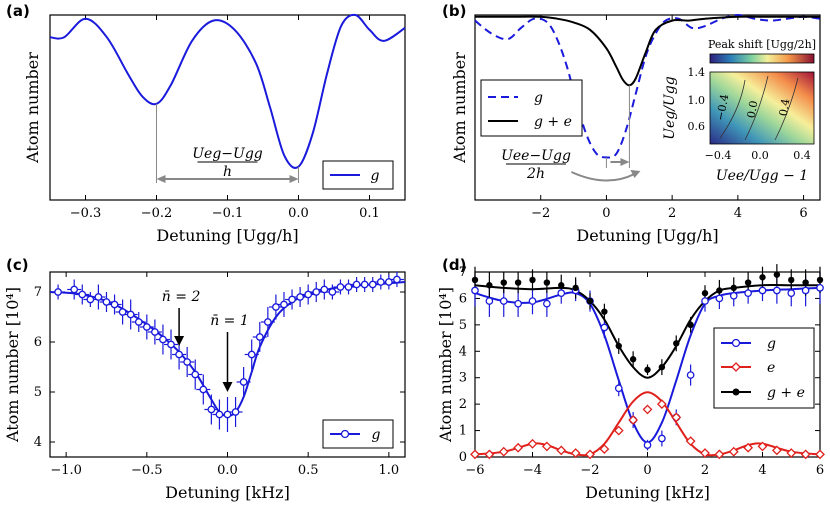 This screenshot has width=830, height=514. Describe the element at coordinates (463, 457) in the screenshot. I see `y-tick-label-d: 0` at that location.